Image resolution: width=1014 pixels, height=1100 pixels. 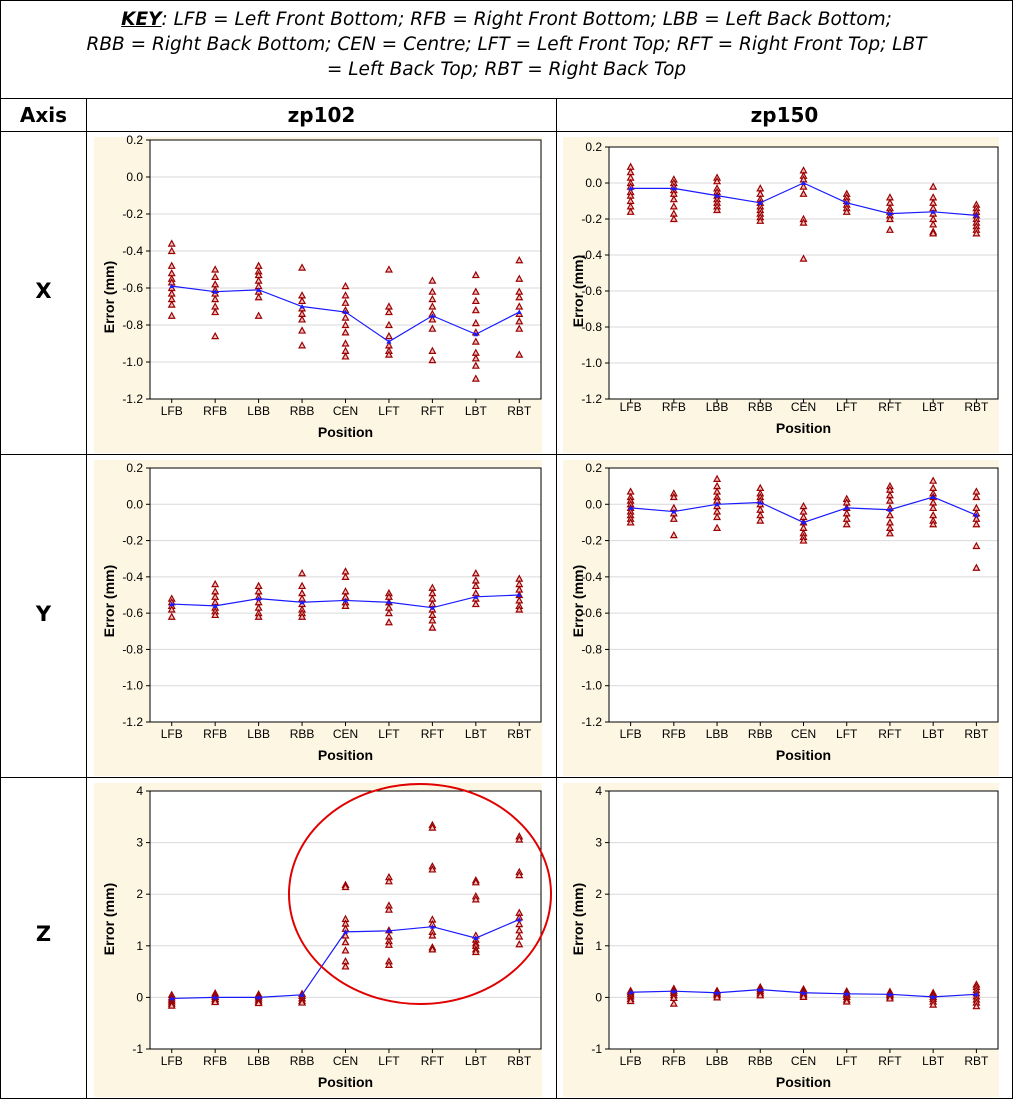 What do you see at coordinates (109, 601) in the screenshot?
I see `y-axis-title-y-zp102: Error (mm)` at bounding box center [109, 601].